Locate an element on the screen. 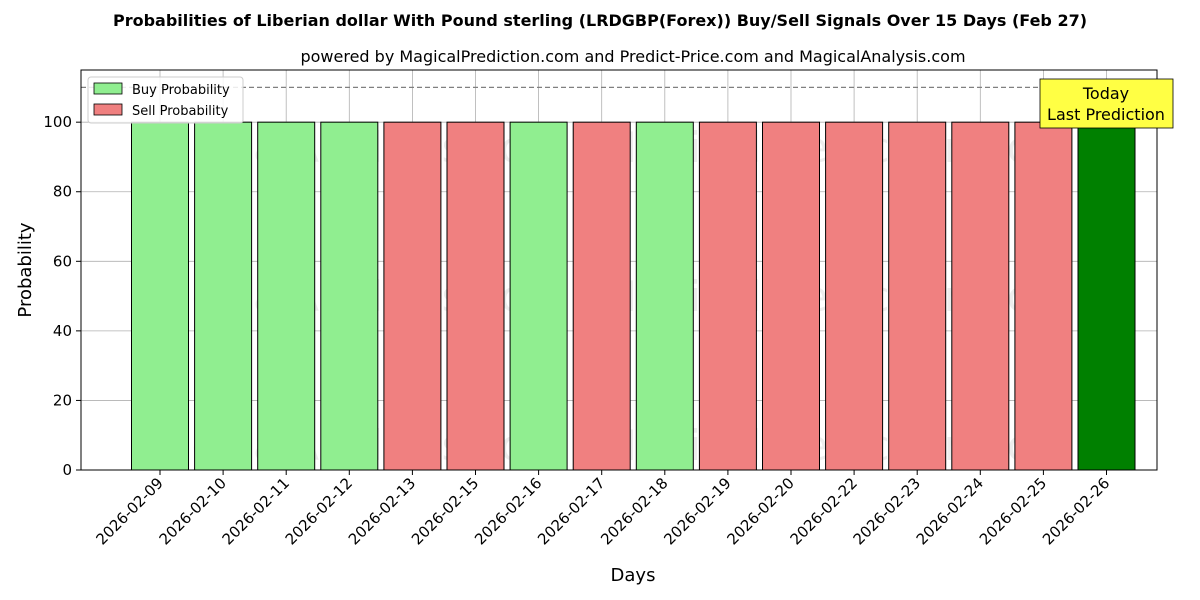 The height and width of the screenshot is (600, 1200). x-tick-label: 2026-02-20 is located at coordinates (760, 511).